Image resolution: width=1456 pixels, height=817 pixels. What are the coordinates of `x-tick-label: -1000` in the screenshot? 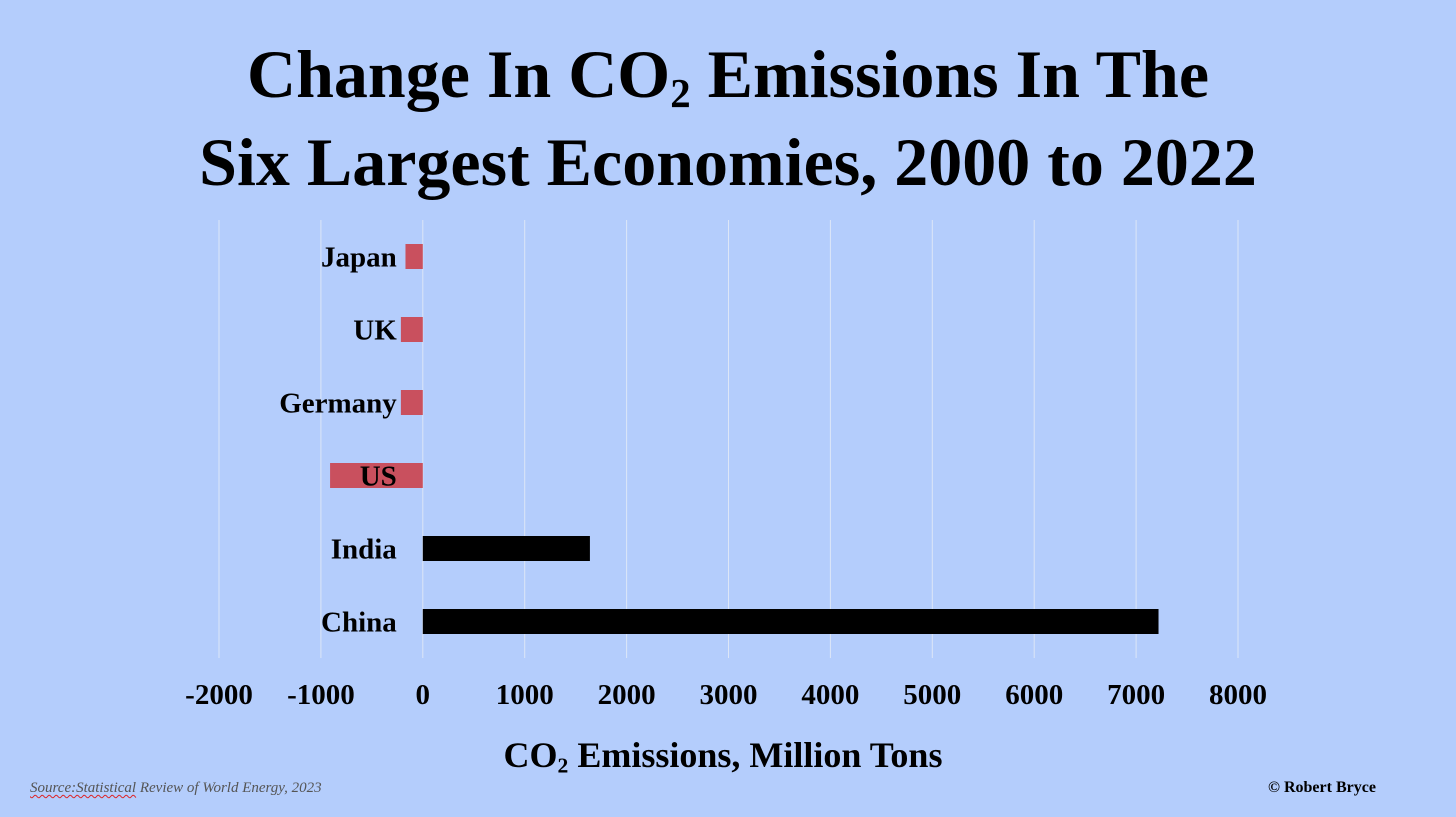 It's located at (321, 695).